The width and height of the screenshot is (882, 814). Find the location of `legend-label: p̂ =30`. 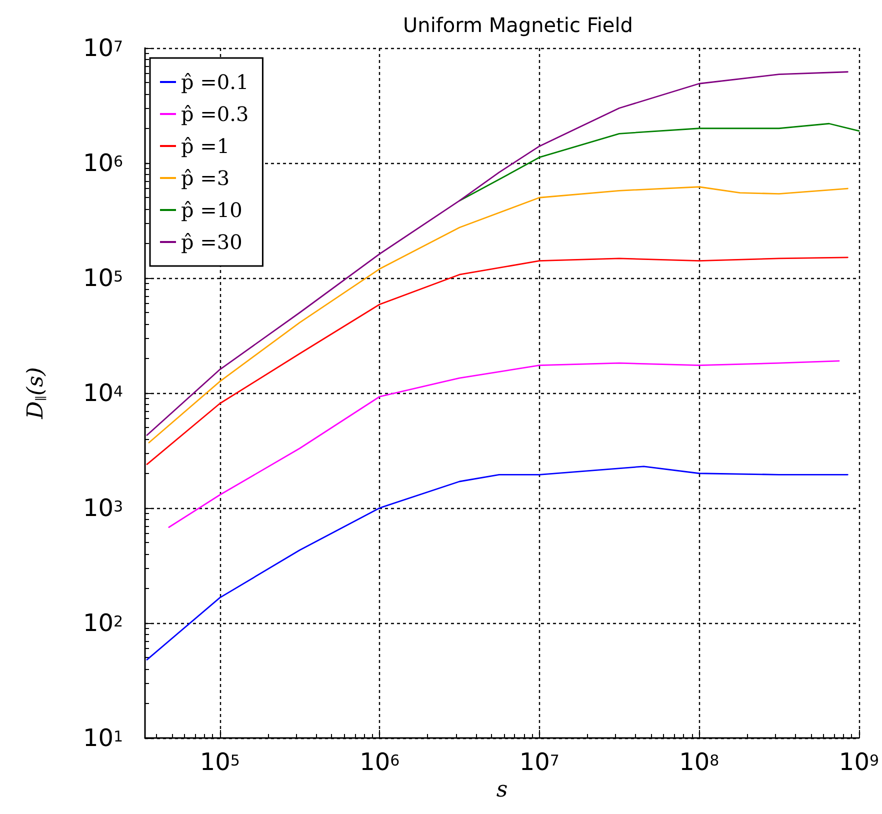

legend-label: p̂ =30 is located at coordinates (211, 242).